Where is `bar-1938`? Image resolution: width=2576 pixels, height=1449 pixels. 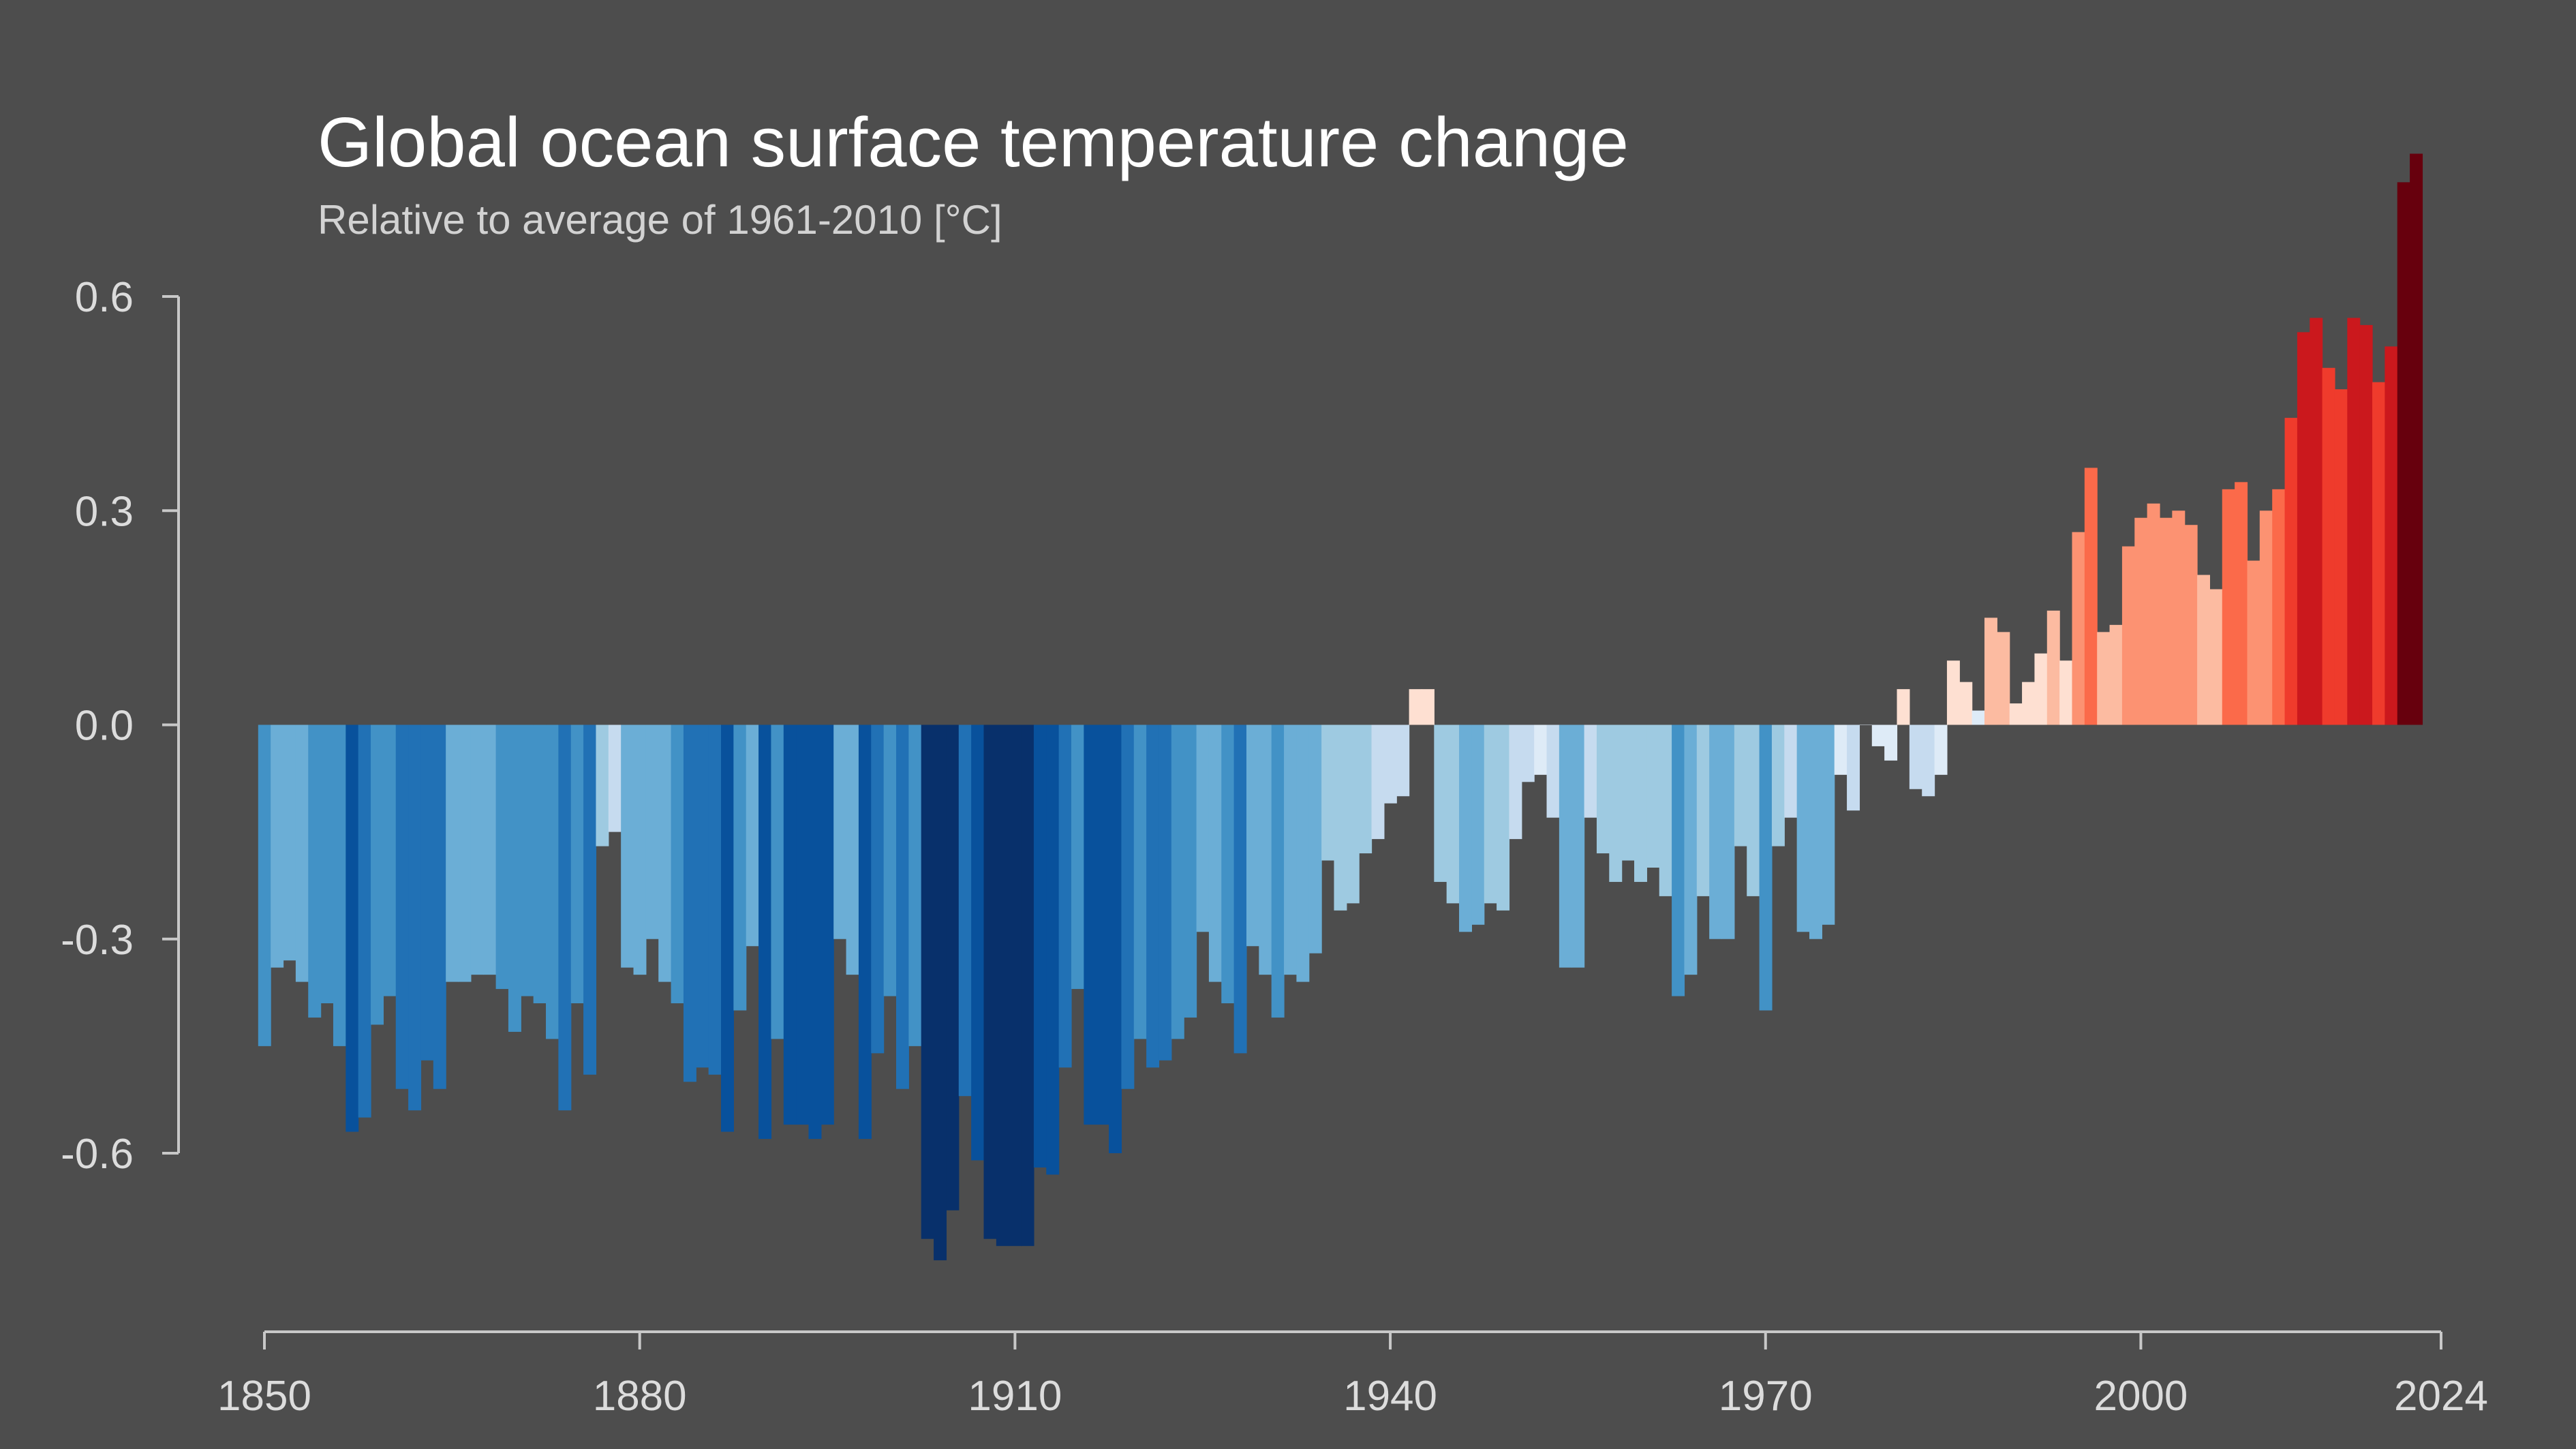
bar-1938 is located at coordinates (1366, 789).